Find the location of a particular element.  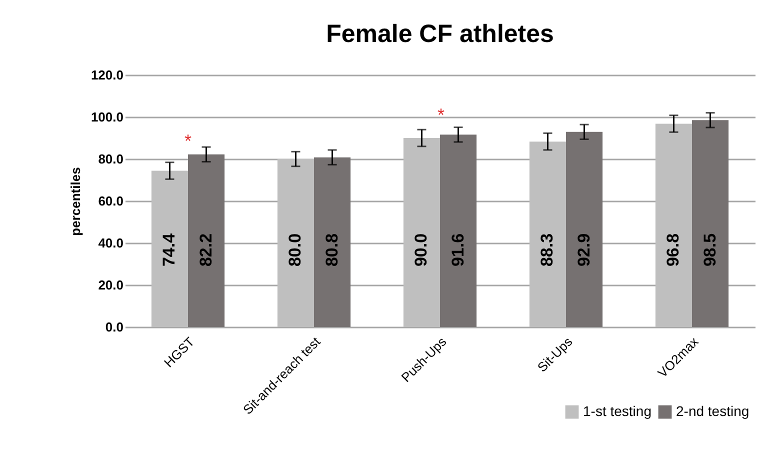

data-label: 88.3 is located at coordinates (547, 250).